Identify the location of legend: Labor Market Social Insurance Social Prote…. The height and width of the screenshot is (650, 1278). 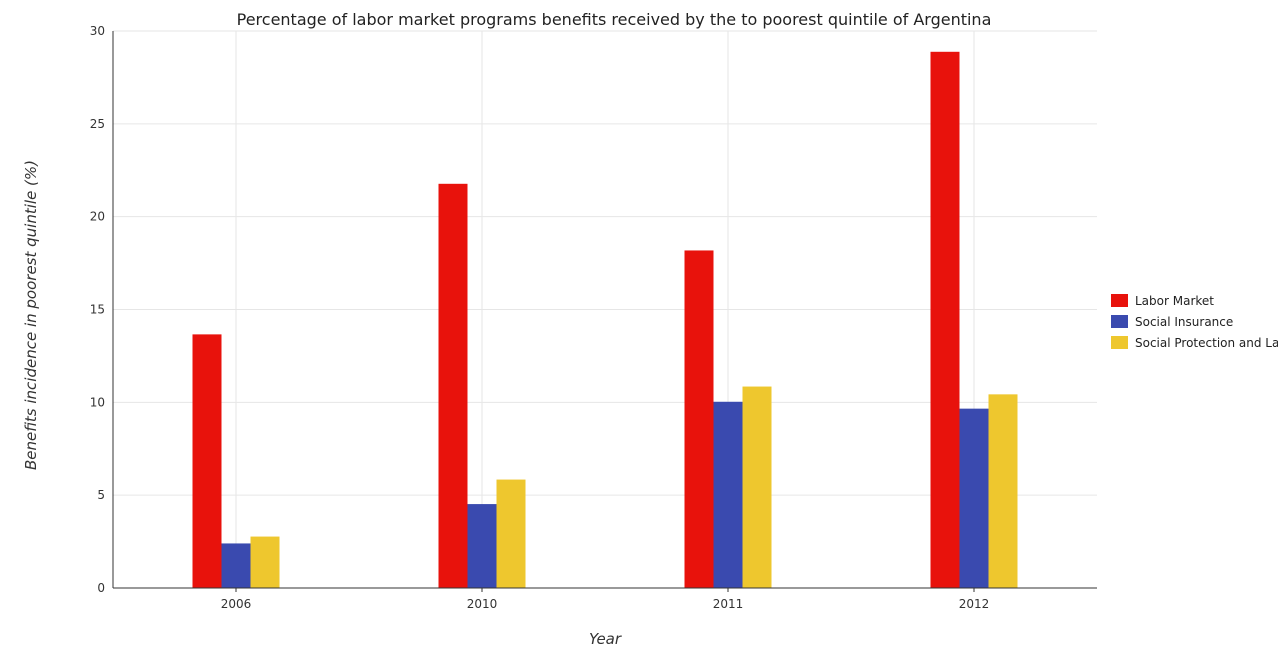
(1194, 322).